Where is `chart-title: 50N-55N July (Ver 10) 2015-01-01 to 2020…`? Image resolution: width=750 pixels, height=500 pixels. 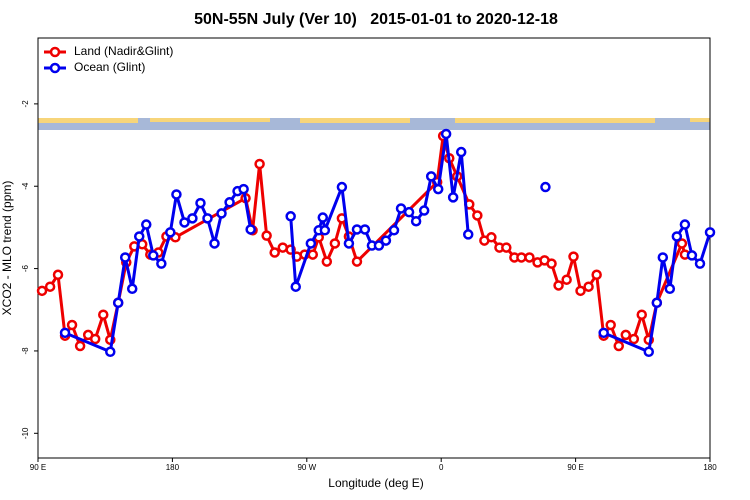 chart-title: 50N-55N July (Ver 10) 2015-01-01 to 2020… is located at coordinates (376, 19).